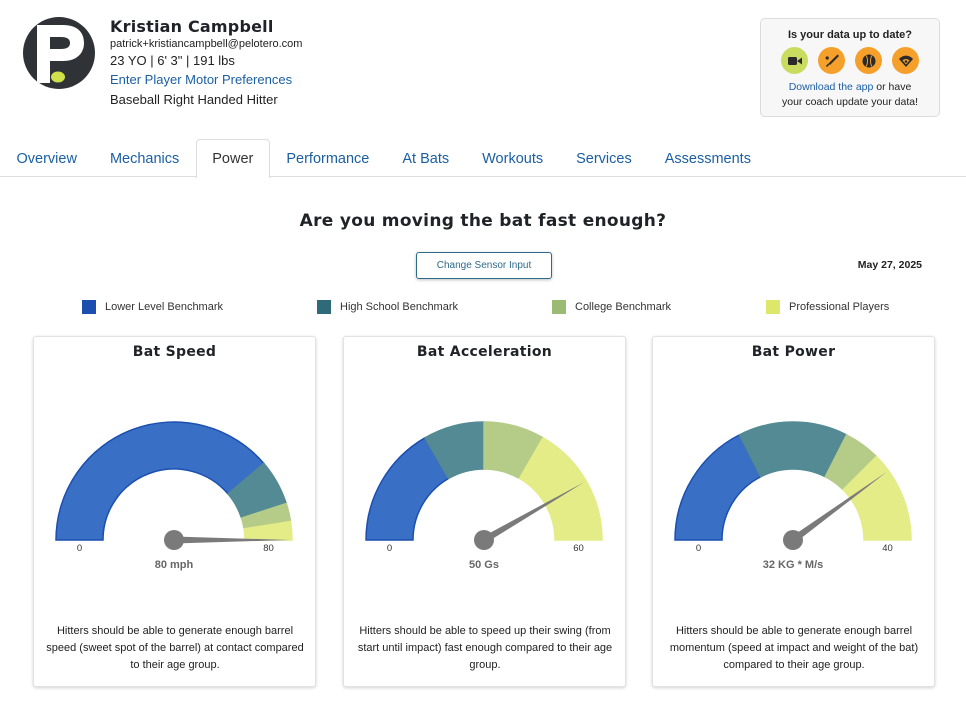  What do you see at coordinates (484, 565) in the screenshot?
I see `gauge-value-label: 50 Gs` at bounding box center [484, 565].